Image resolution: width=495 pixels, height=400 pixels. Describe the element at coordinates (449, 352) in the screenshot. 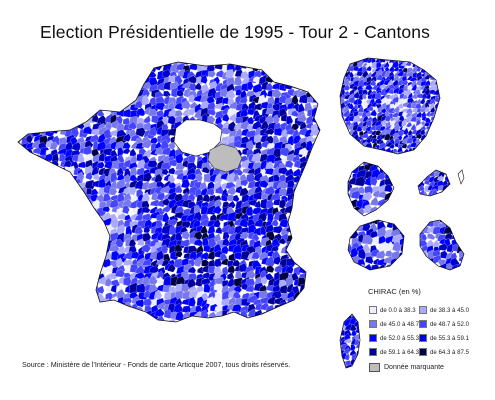

I see `legend-label: de 64.3 à 87.5` at that location.